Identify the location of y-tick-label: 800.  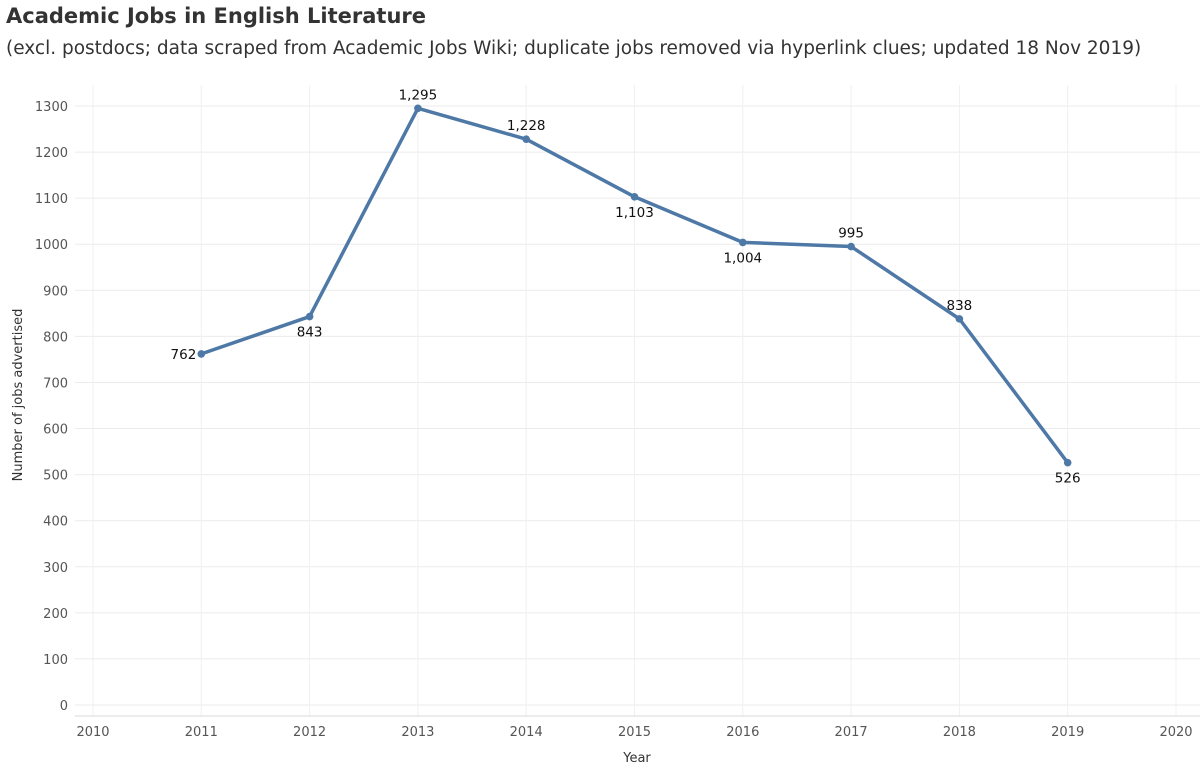
(55, 337).